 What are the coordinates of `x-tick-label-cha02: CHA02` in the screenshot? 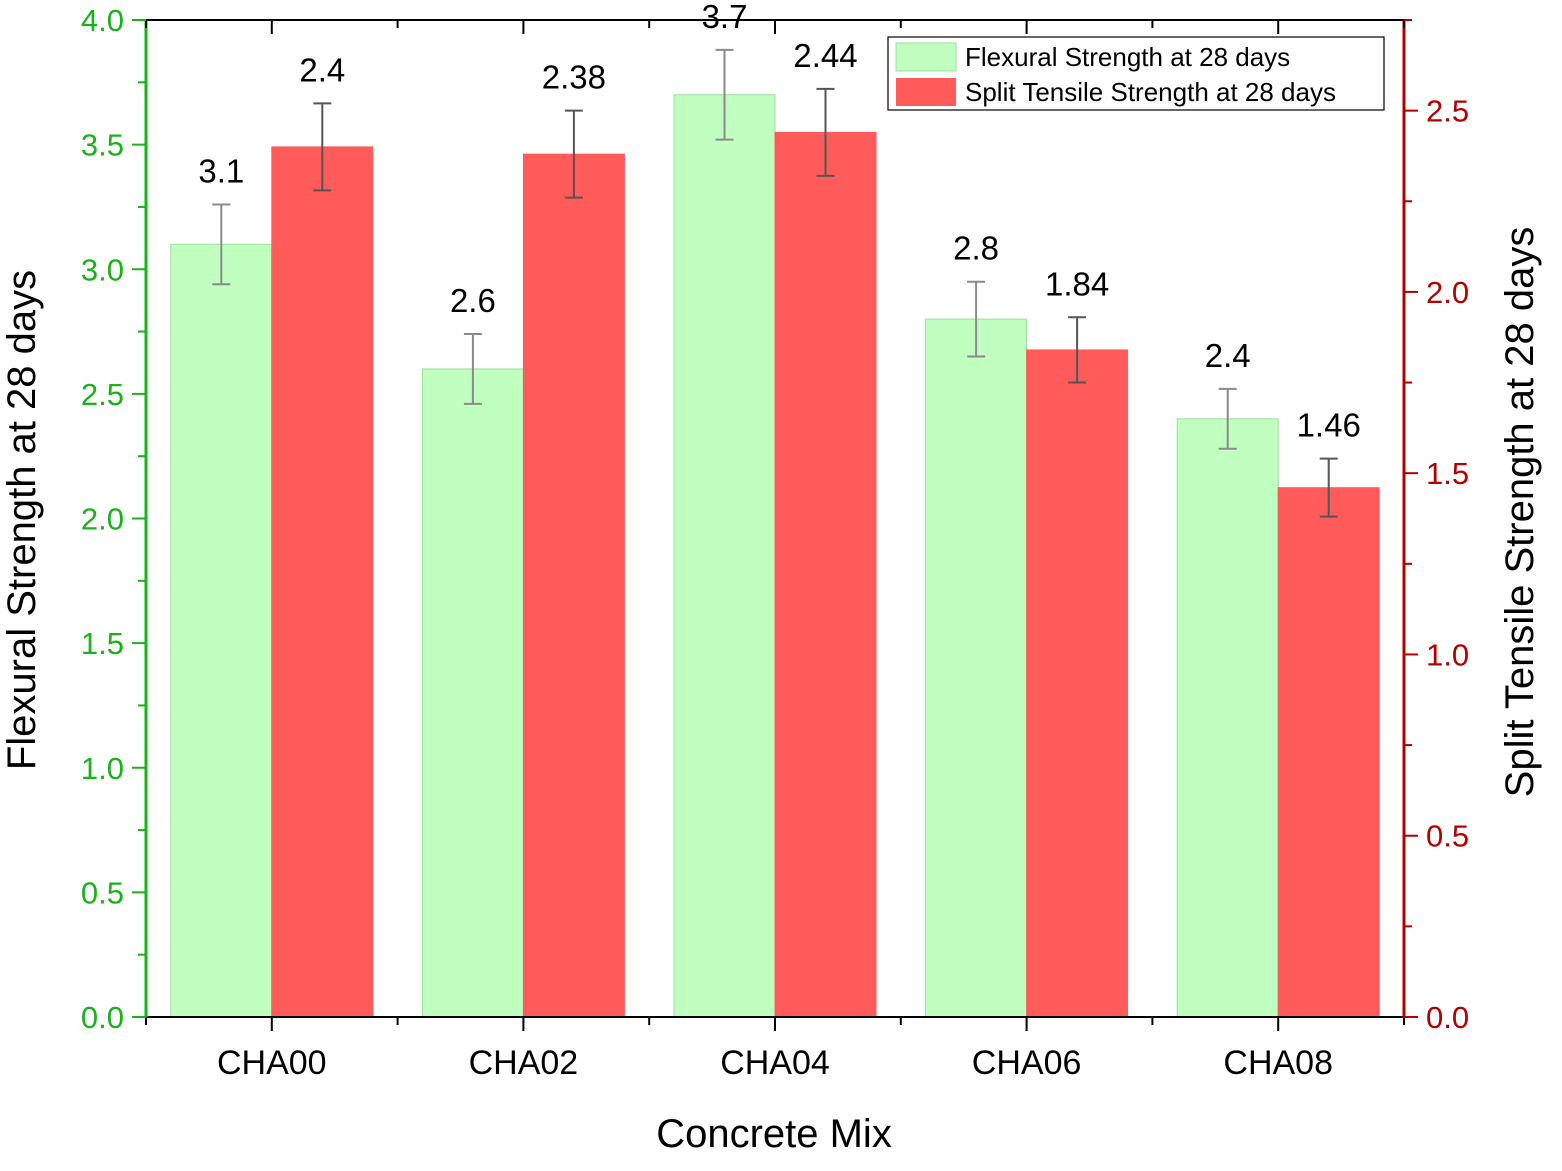 It's located at (524, 1063).